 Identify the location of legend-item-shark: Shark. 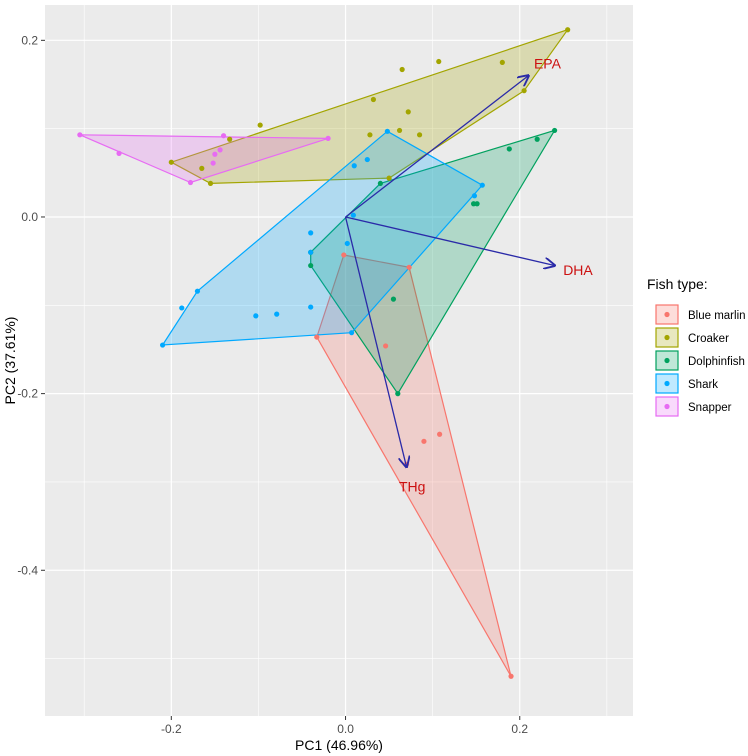
(686, 383).